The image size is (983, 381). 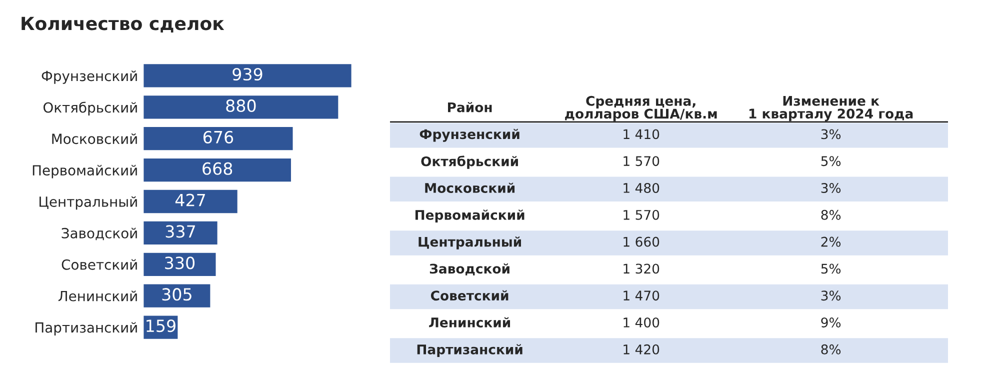 I want to click on y-tick-label: Фрунзенский, so click(x=89, y=77).